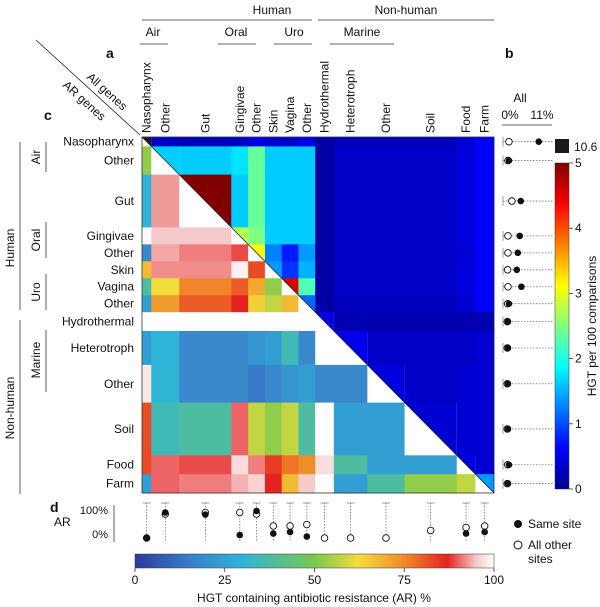 This screenshot has width=600, height=607. What do you see at coordinates (518, 545) in the screenshot?
I see `legend-other-sites-marker` at bounding box center [518, 545].